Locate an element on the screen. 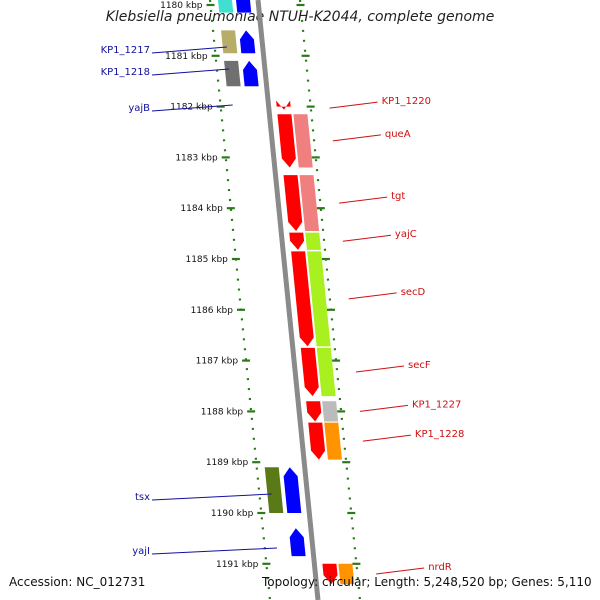 Image resolution: width=600 pixels, height=600 pixels. forward-cds-nrdR is located at coordinates (330, 574).